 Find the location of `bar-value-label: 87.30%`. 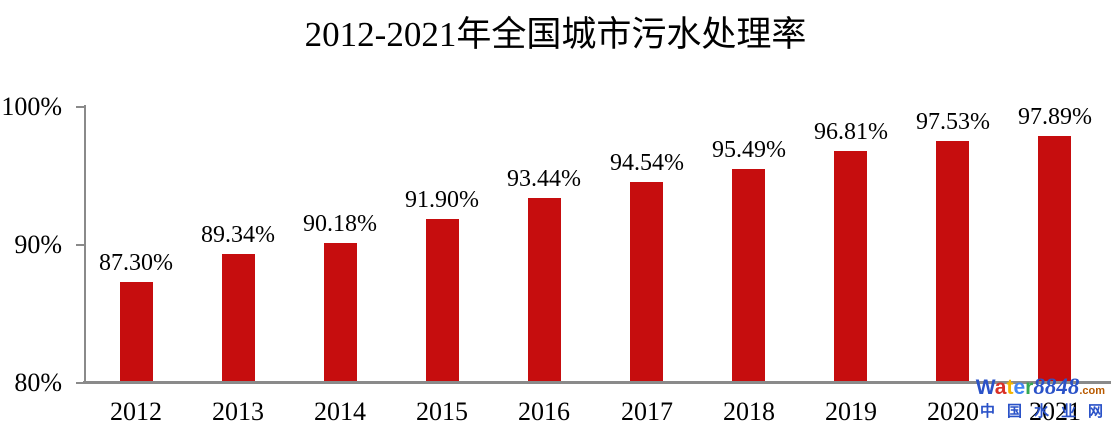

bar-value-label: 87.30% is located at coordinates (136, 263).